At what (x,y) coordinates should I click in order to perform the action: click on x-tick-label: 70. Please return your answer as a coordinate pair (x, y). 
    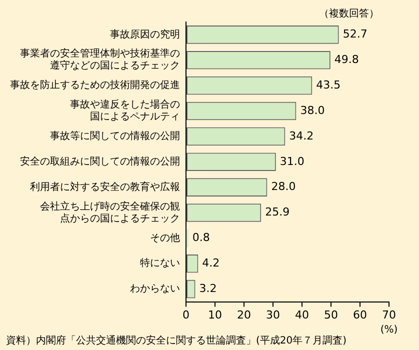
    Looking at the image, I should click on (389, 315).